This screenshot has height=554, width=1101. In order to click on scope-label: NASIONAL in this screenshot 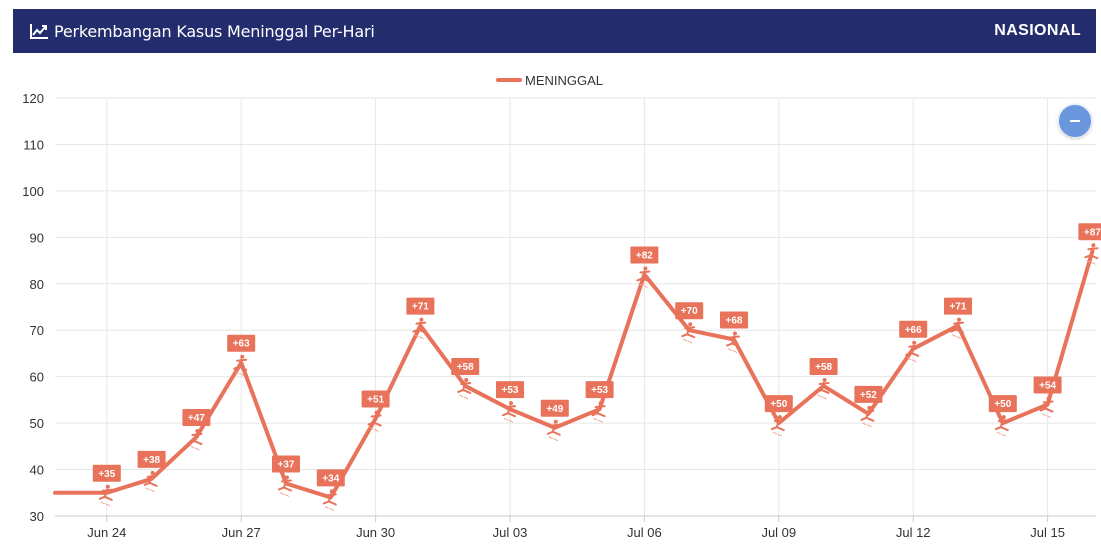, I will do `click(1037, 30)`.